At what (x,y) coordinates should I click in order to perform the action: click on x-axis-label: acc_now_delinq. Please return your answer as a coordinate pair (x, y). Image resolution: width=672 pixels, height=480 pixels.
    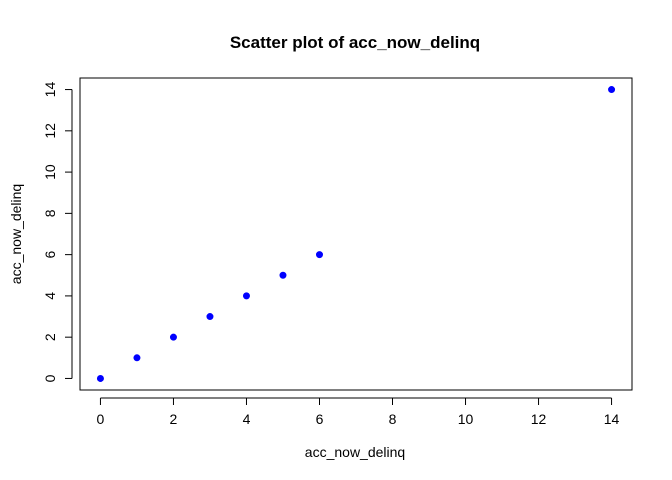
    Looking at the image, I should click on (355, 452).